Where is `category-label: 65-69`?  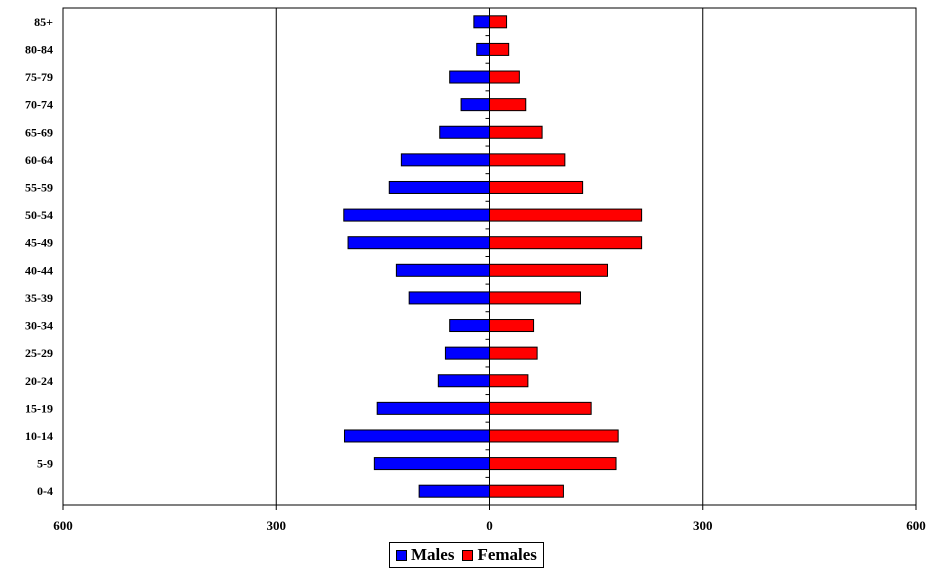
category-label: 65-69 is located at coordinates (39, 132).